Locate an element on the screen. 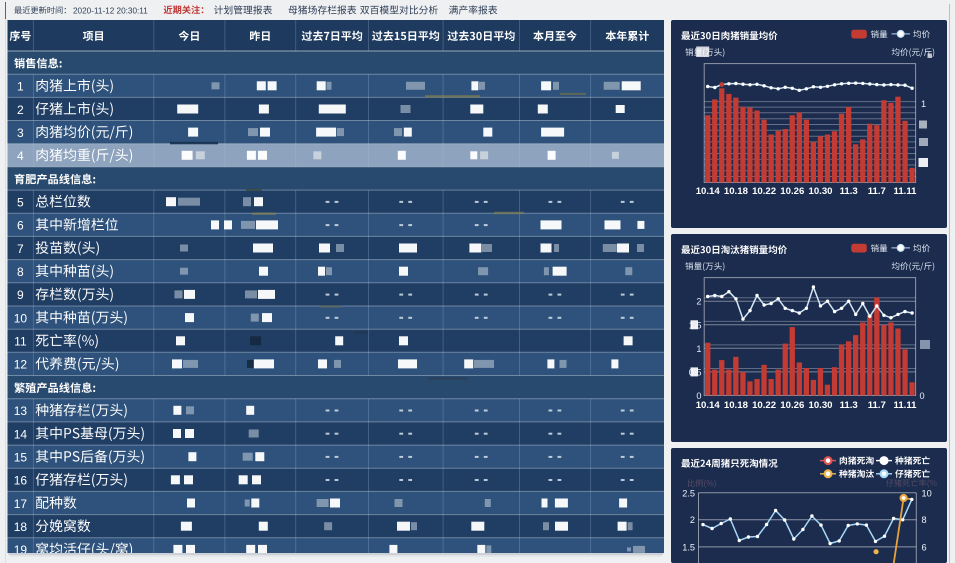  svg-text: 14 is located at coordinates (21, 434).